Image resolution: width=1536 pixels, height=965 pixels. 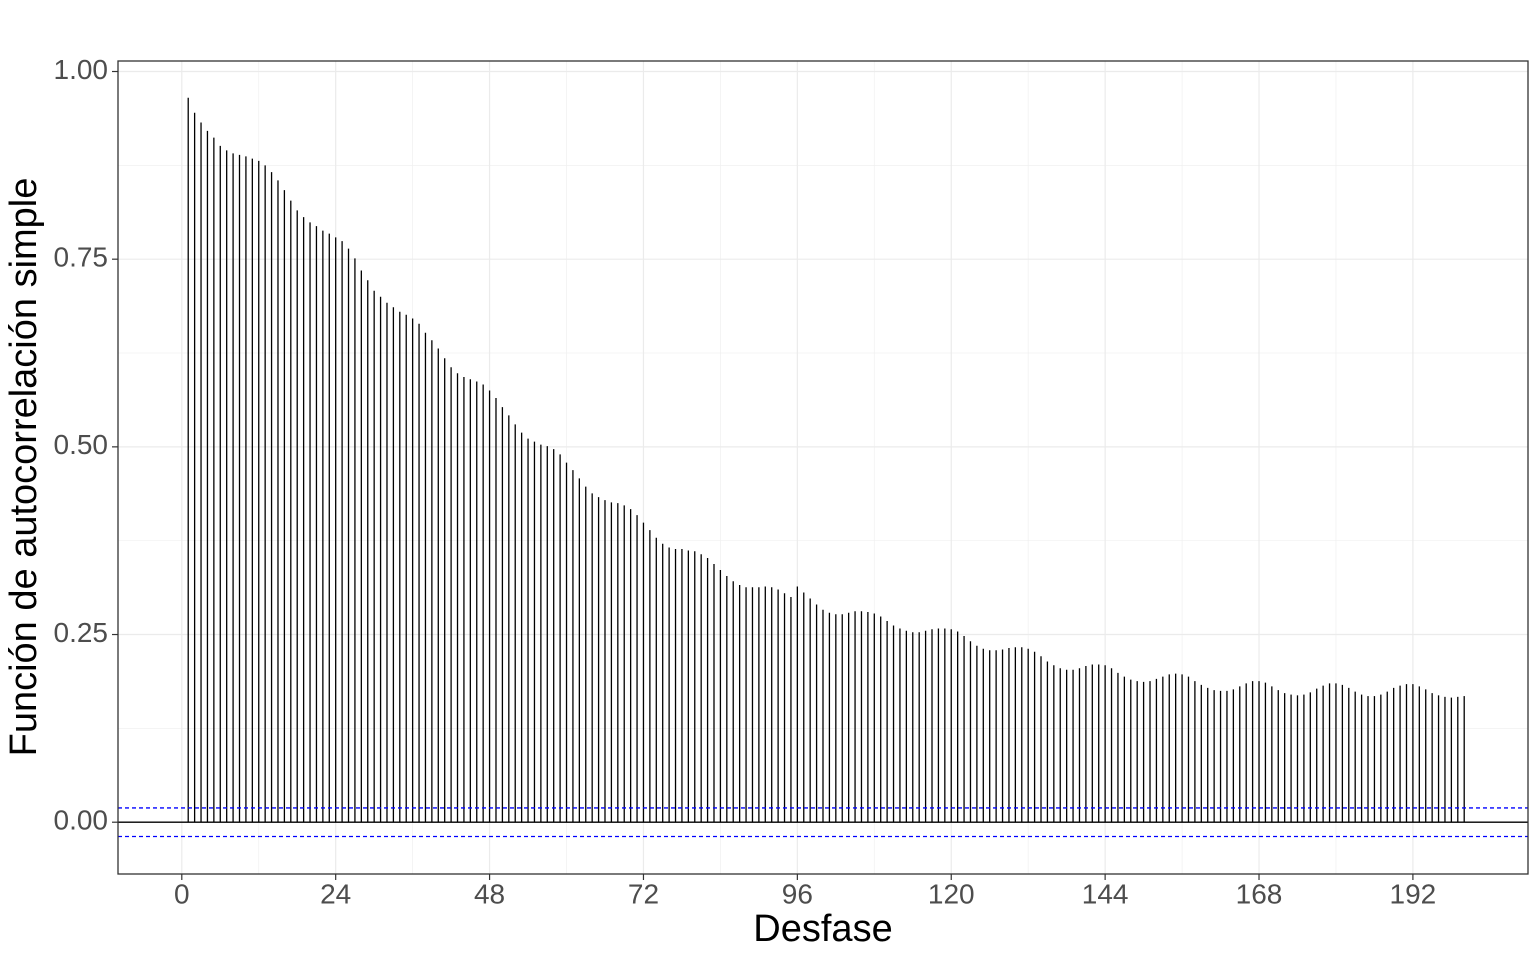 I want to click on x-tick-label: 168, so click(x=1259, y=893).